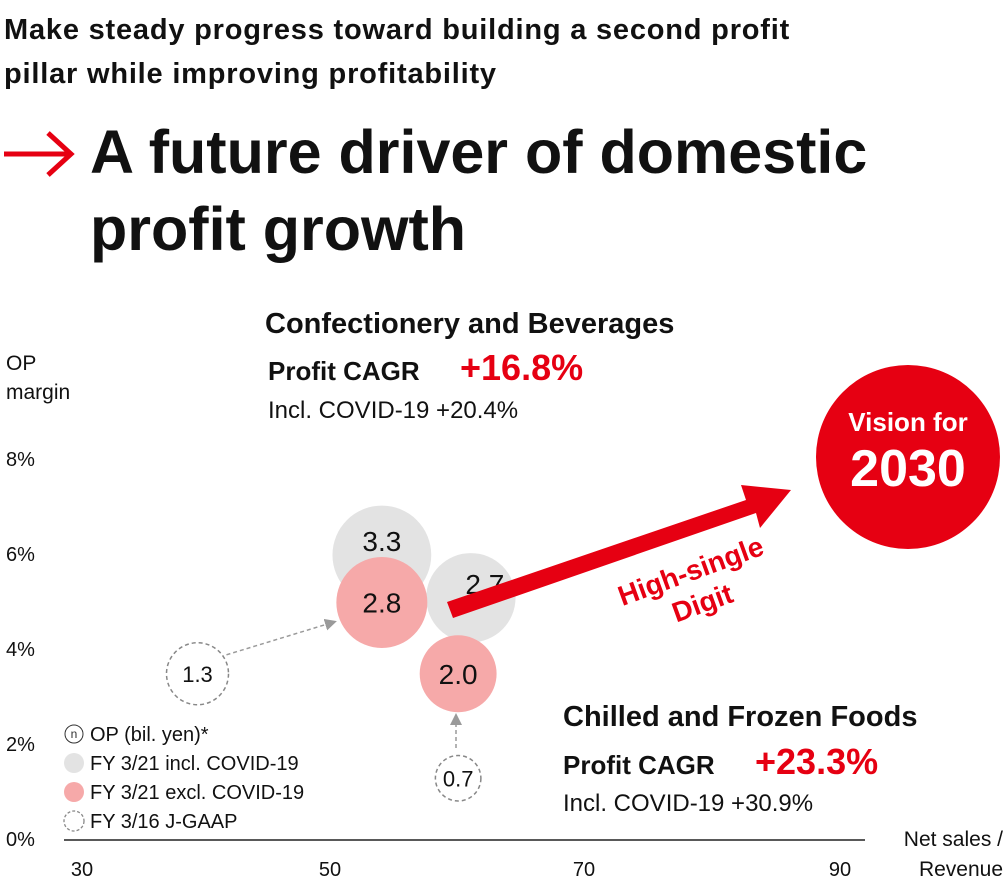  Describe the element at coordinates (82, 870) in the screenshot. I see `x-tick-label: 30` at that location.